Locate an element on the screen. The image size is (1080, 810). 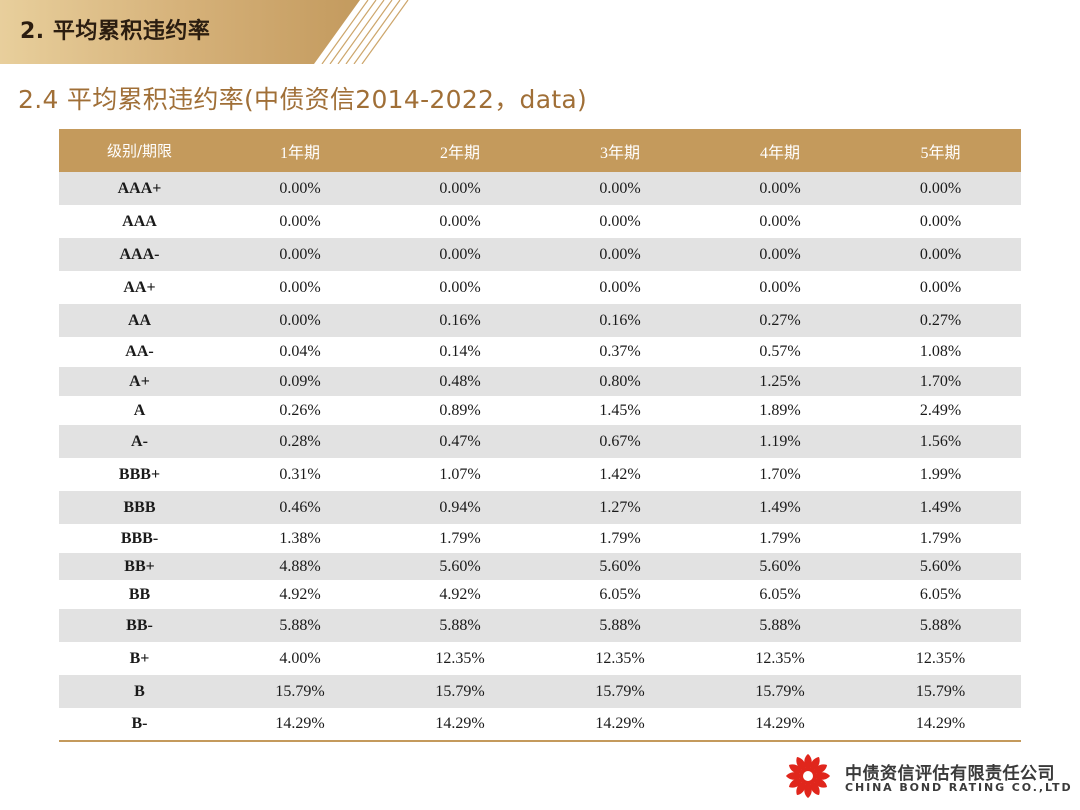
default-rate-cell: 4.88% is located at coordinates (300, 566).